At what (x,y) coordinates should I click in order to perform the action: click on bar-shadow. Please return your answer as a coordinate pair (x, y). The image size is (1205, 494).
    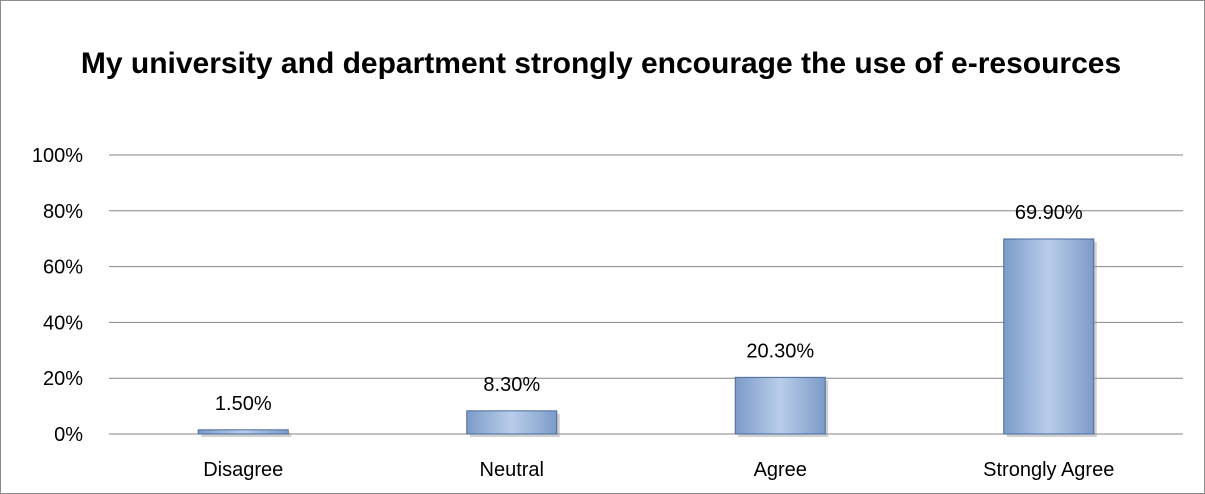
    Looking at the image, I should click on (246, 434).